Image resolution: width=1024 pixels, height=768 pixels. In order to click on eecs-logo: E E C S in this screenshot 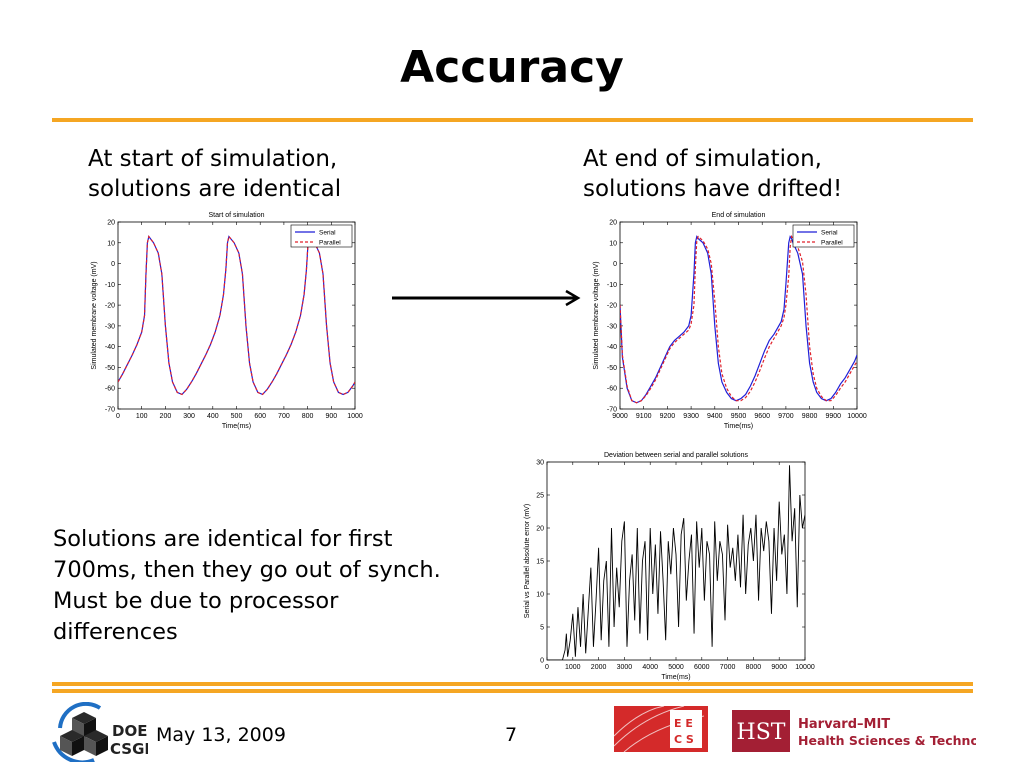, I will do `click(661, 729)`.